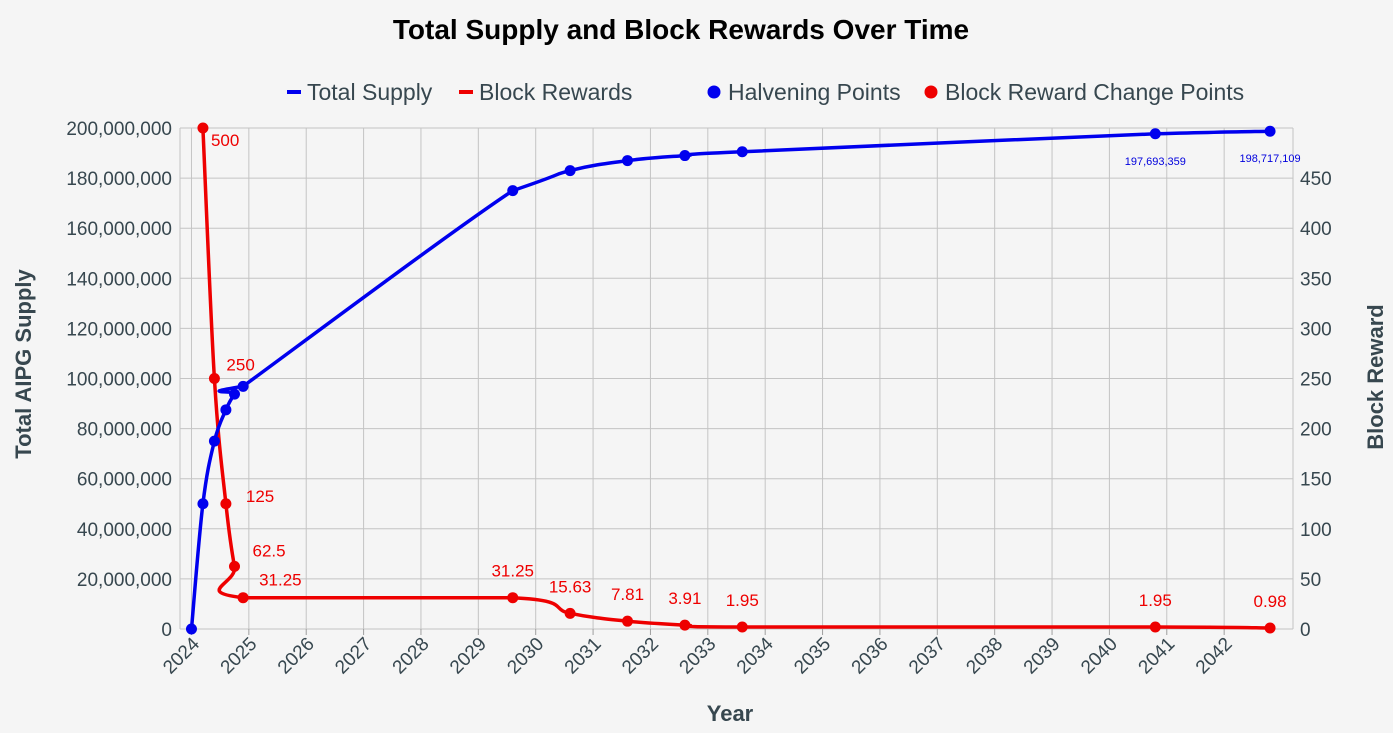 This screenshot has height=733, width=1393. What do you see at coordinates (1042, 656) in the screenshot?
I see `x-tick-label: 2039` at bounding box center [1042, 656].